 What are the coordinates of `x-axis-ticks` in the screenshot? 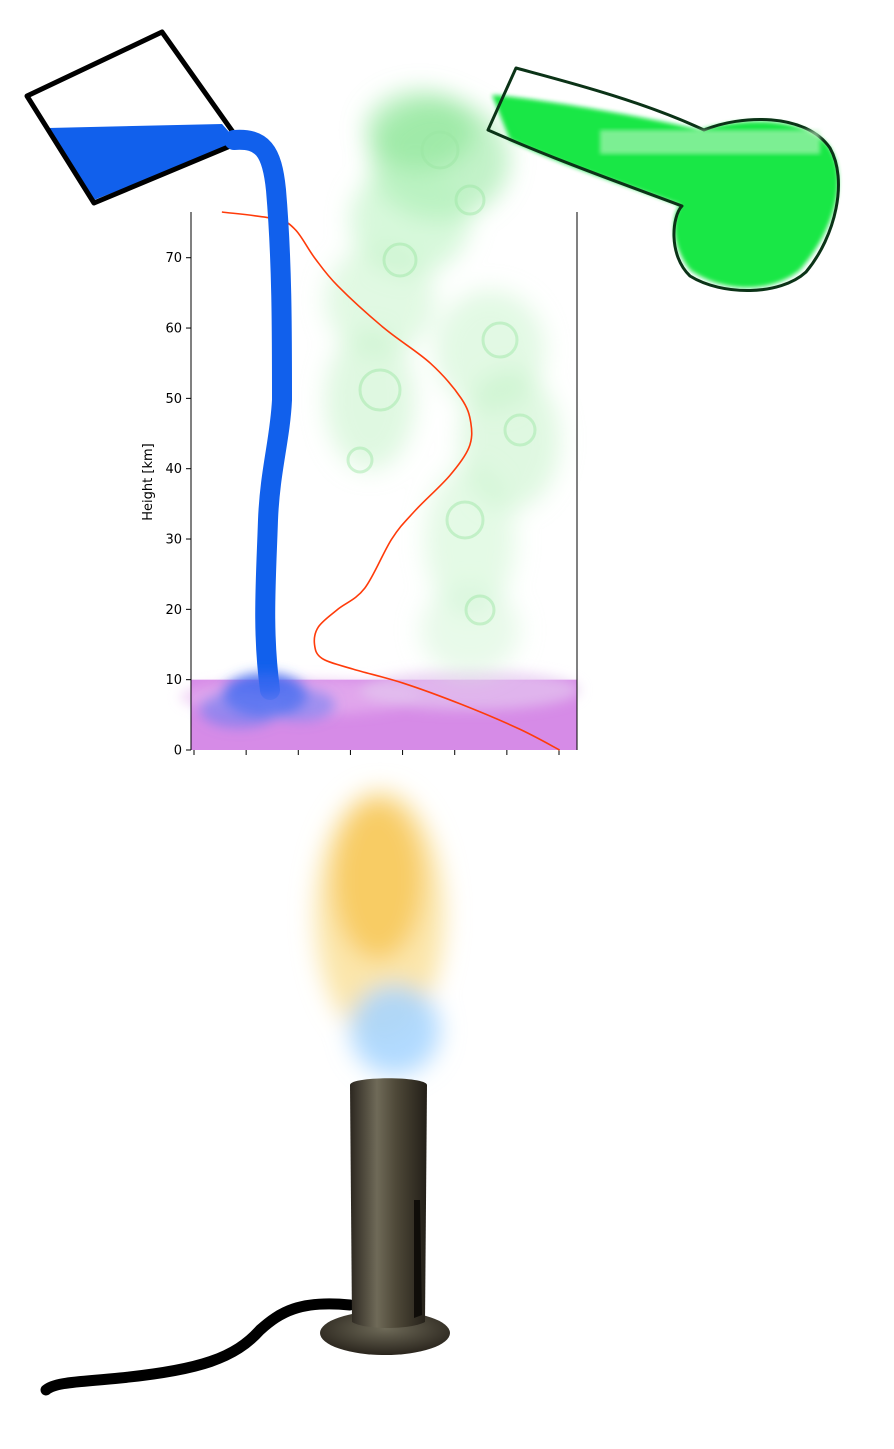 It's located at (376, 752).